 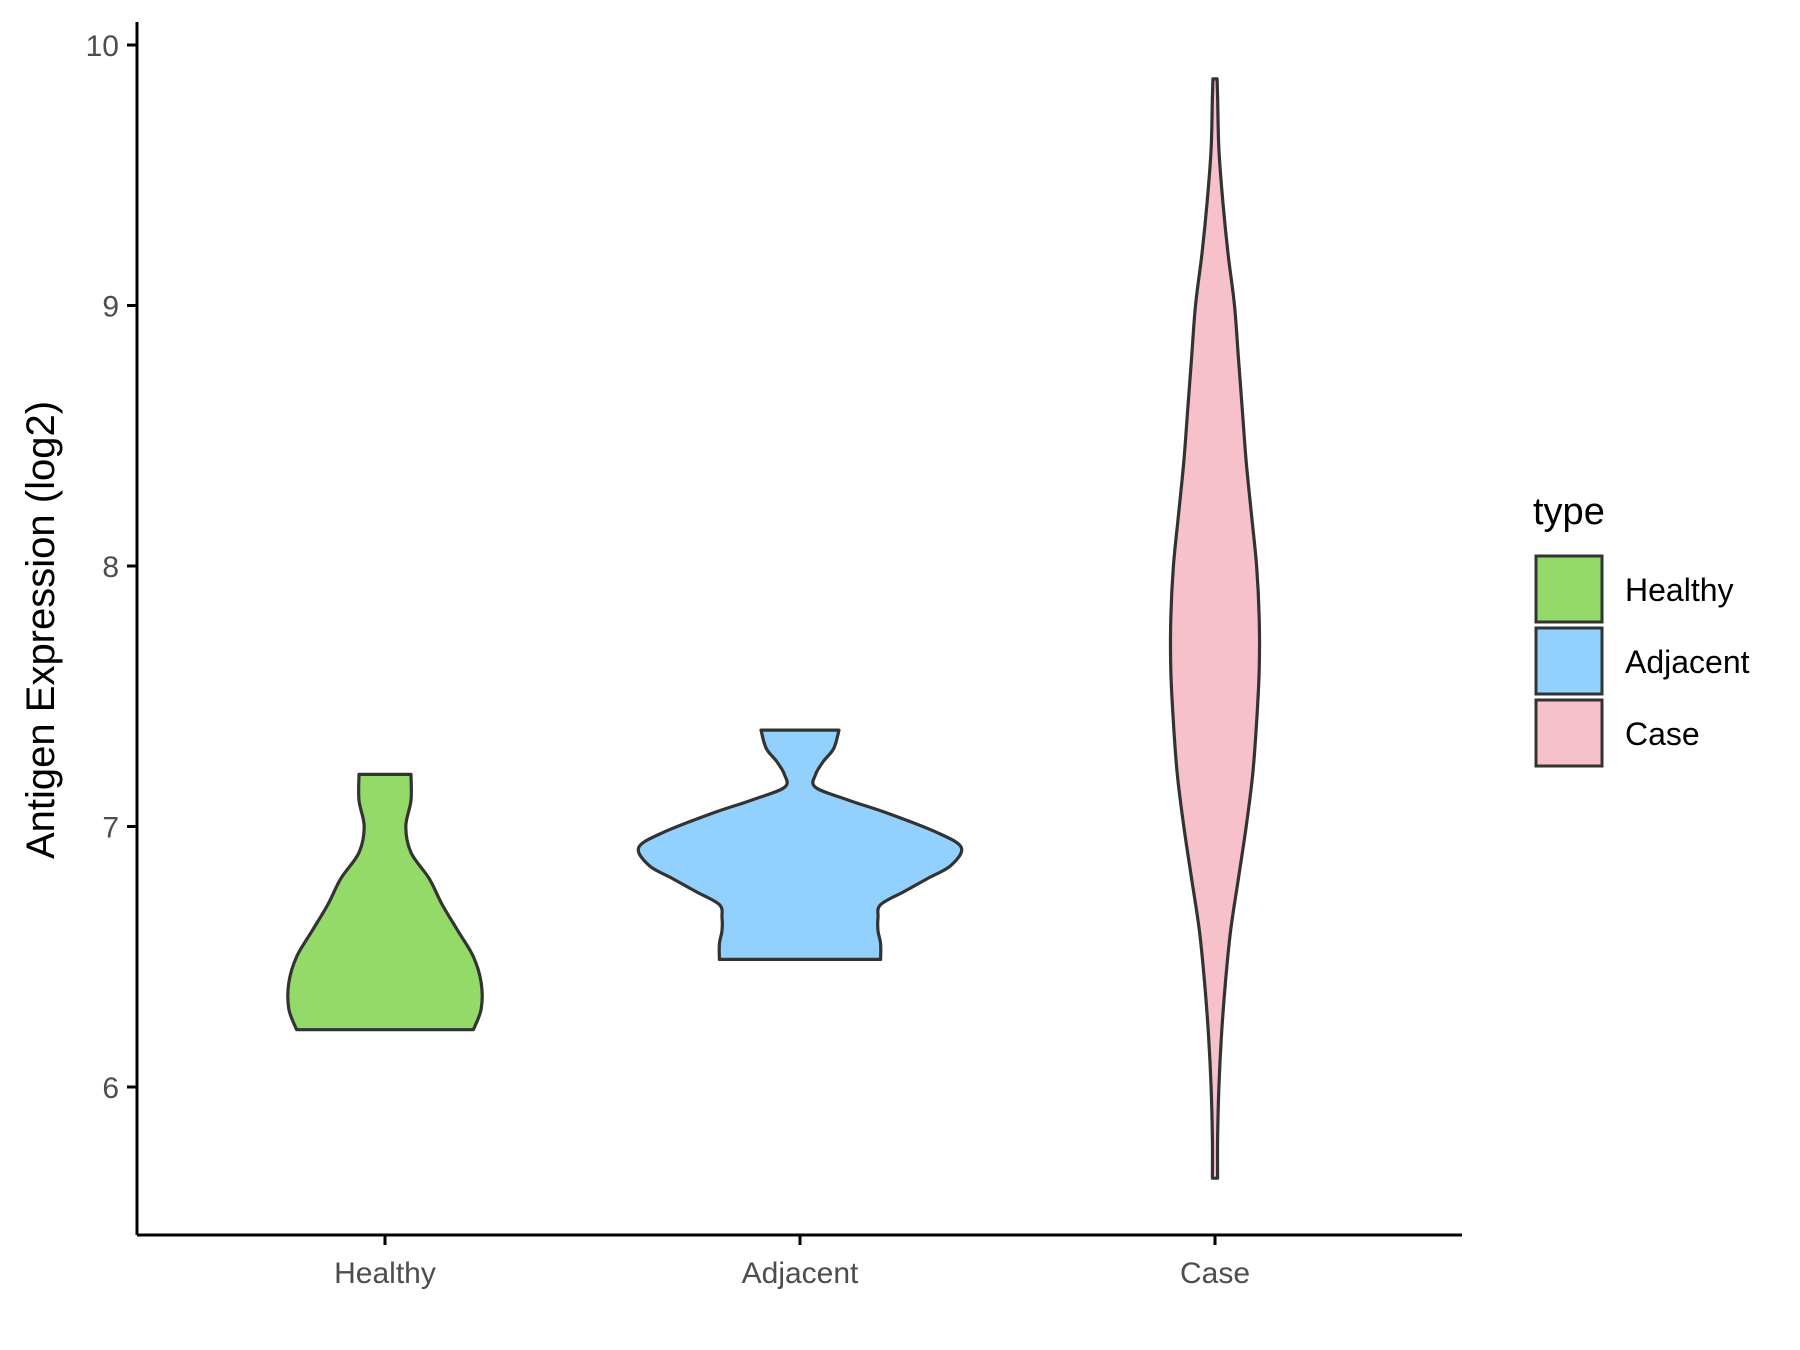 What do you see at coordinates (1569, 512) in the screenshot?
I see `legend-title: type` at bounding box center [1569, 512].